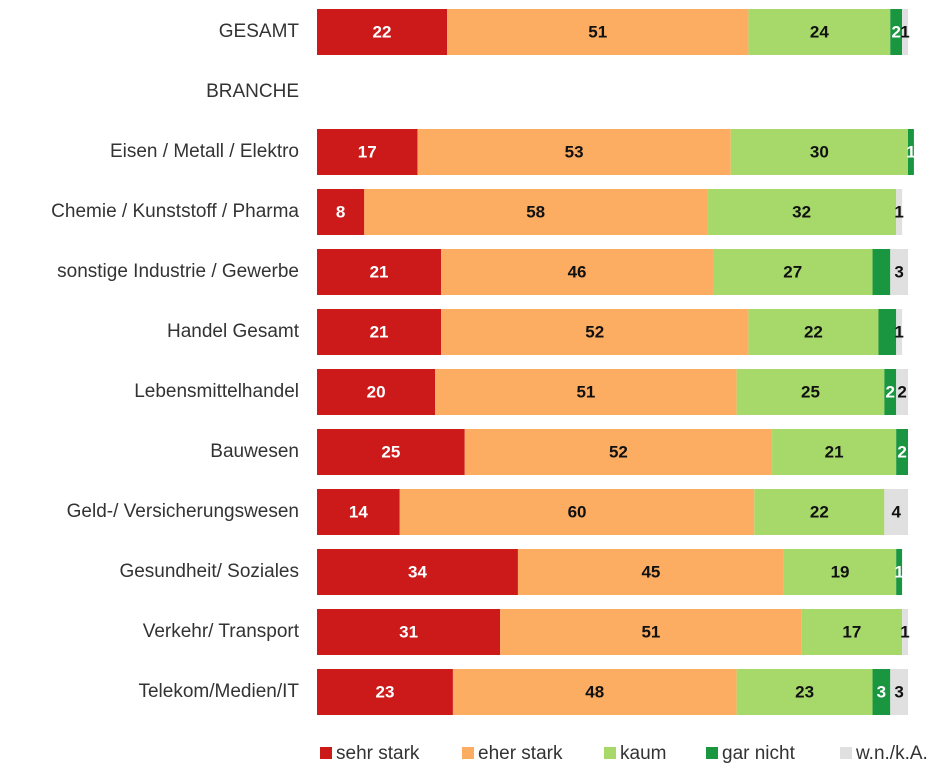 The height and width of the screenshot is (769, 935). What do you see at coordinates (840, 571) in the screenshot?
I see `value-label: 19` at bounding box center [840, 571].